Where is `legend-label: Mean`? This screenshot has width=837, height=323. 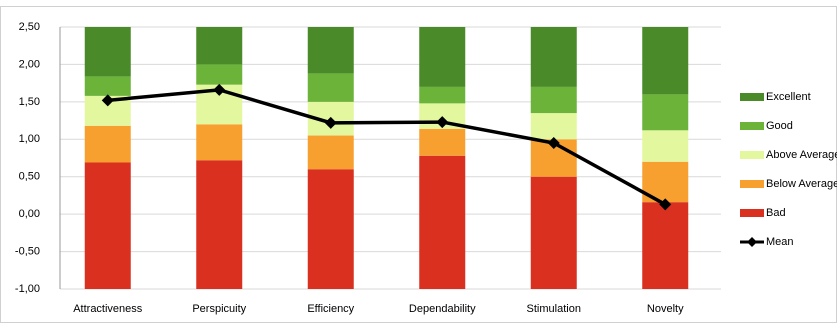 legend-label: Mean is located at coordinates (780, 242).